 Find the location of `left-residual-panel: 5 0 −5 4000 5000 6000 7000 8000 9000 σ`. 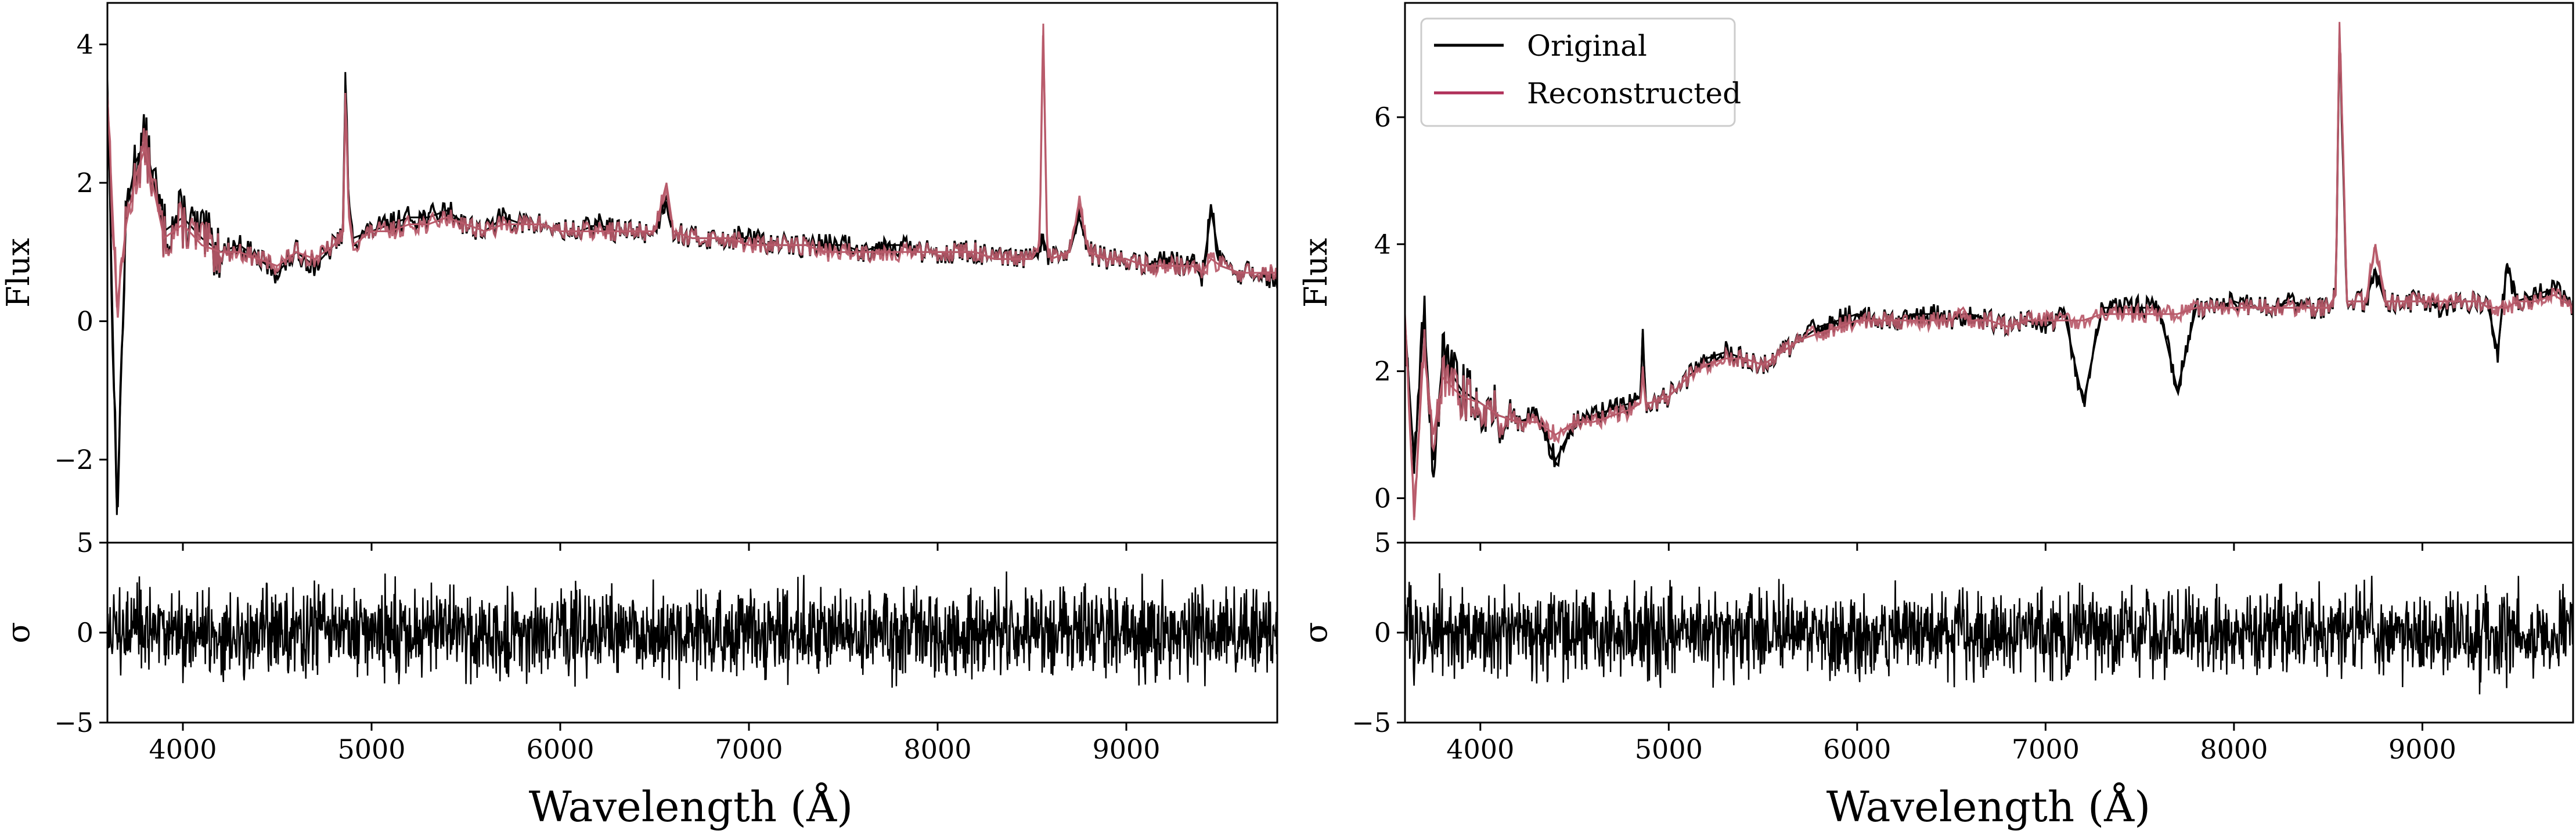

left-residual-panel: 5 0 −5 4000 5000 6000 7000 8000 9000 σ is located at coordinates (639, 646).